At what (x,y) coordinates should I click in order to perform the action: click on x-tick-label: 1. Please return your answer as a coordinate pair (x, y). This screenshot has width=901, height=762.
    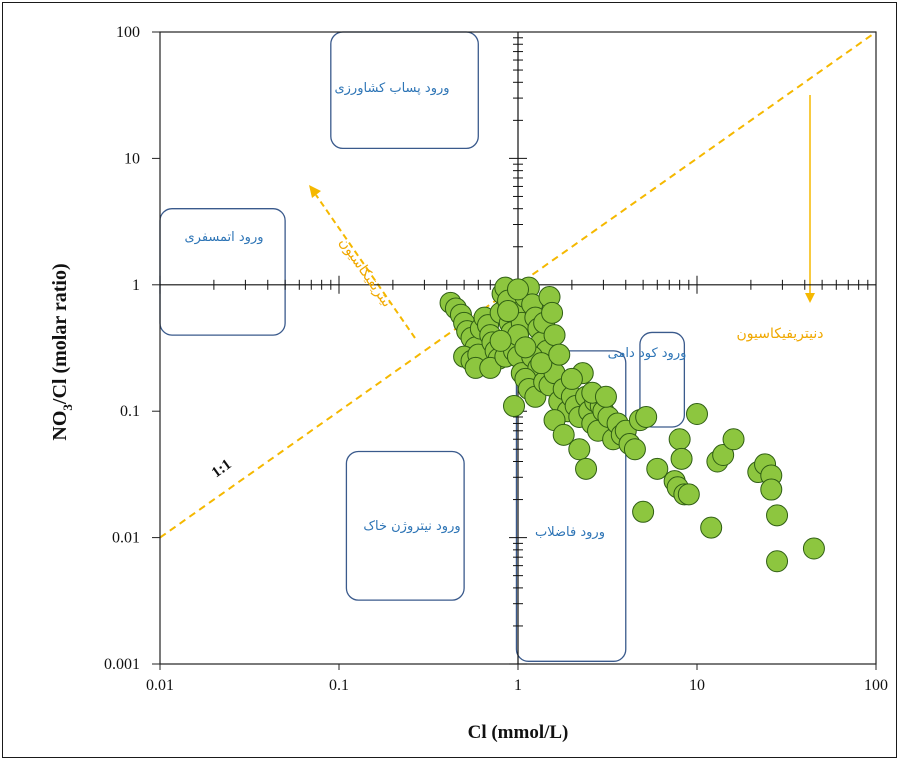
    Looking at the image, I should click on (518, 685).